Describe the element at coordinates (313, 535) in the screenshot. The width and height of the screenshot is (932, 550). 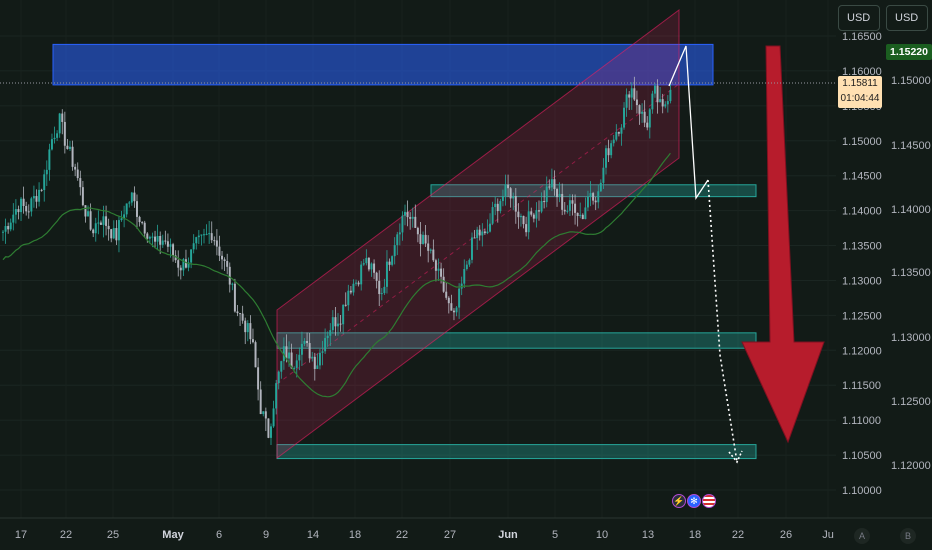
I see `x-tick: 14` at that location.